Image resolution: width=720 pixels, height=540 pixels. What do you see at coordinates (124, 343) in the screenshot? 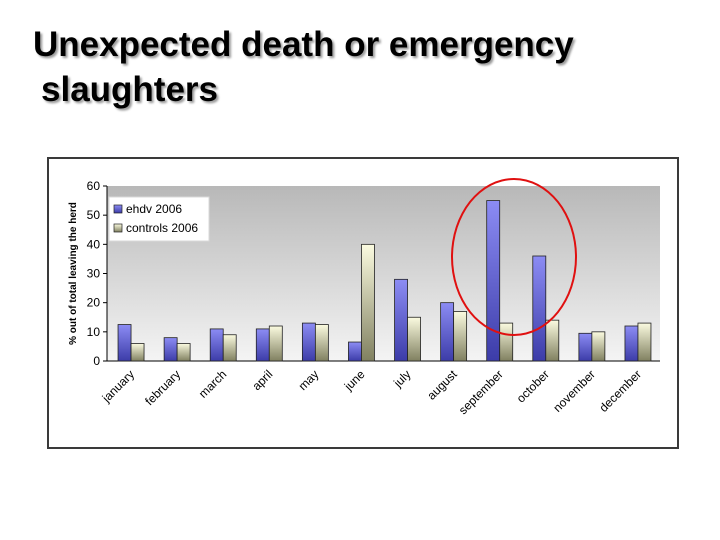
I see `bar-ehdv-january` at bounding box center [124, 343].